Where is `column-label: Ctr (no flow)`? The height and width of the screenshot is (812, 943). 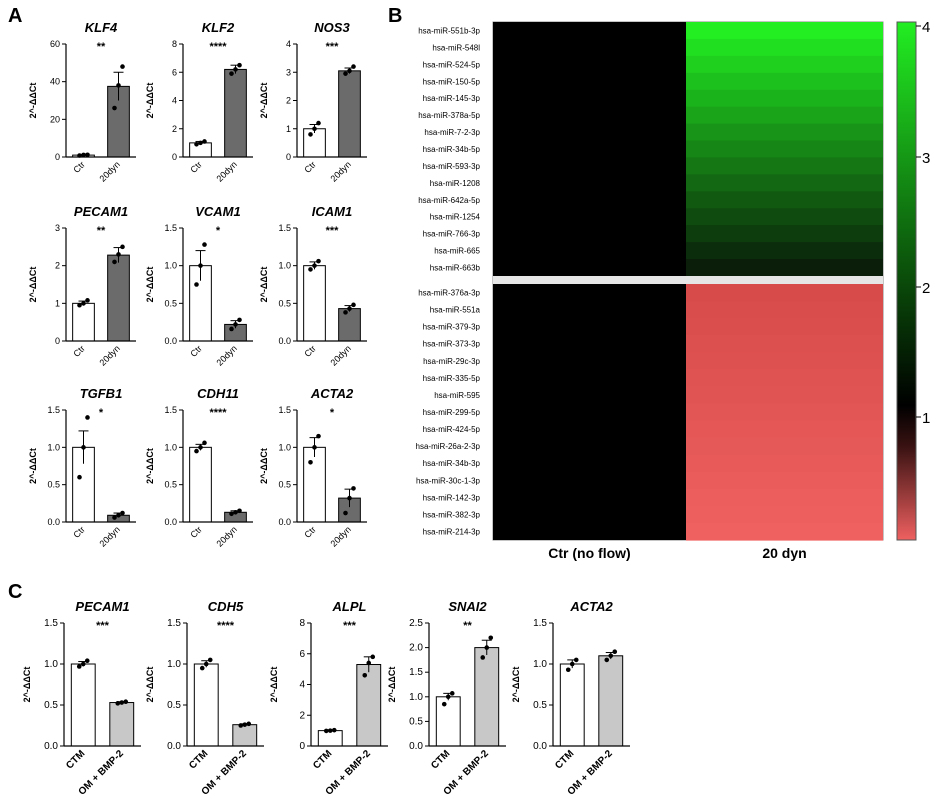
column-label: Ctr (no flow) is located at coordinates (589, 553).